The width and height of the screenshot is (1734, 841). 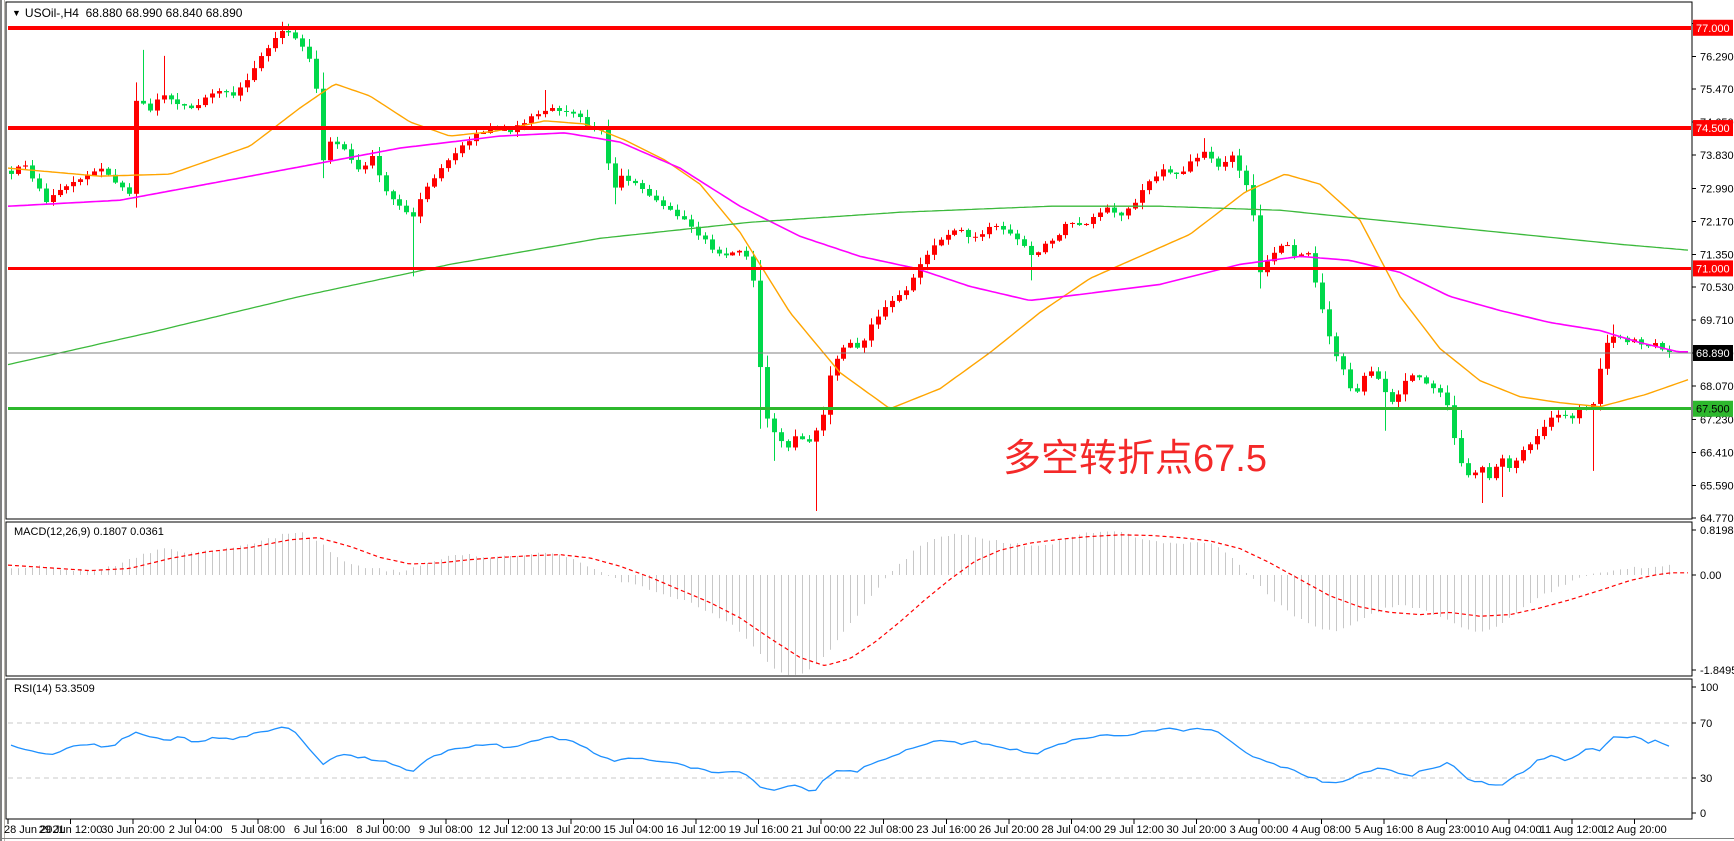 I want to click on time-axis-label: 29 Jun 12:00, so click(x=71, y=830).